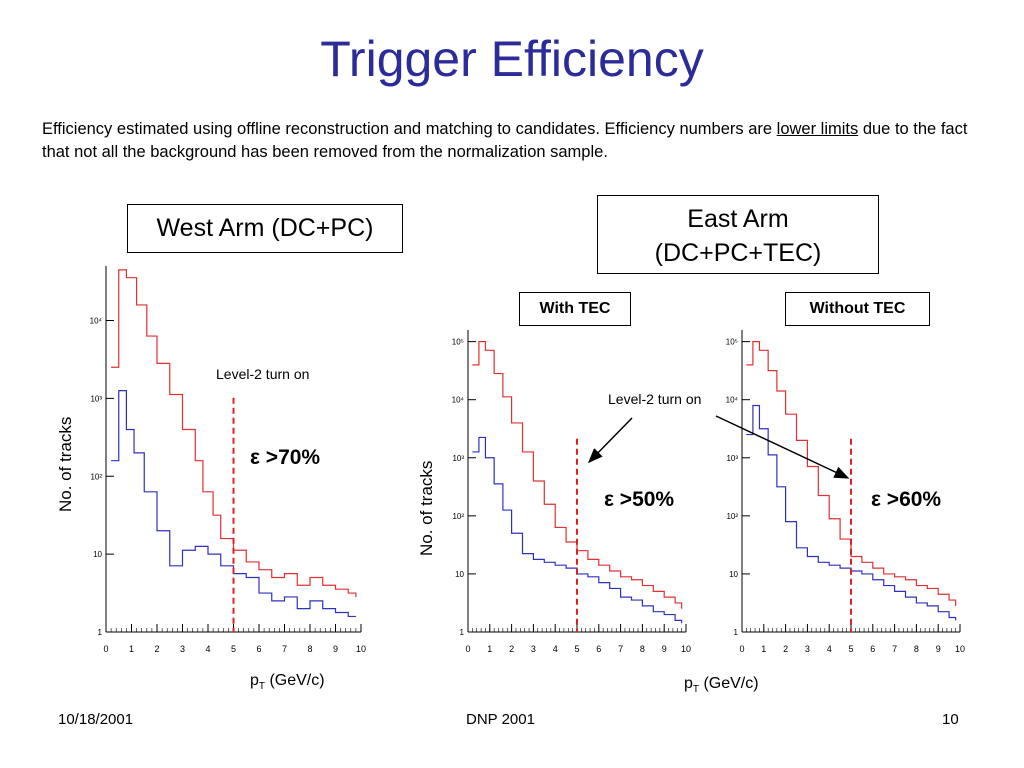  What do you see at coordinates (729, 683) in the screenshot?
I see `east-x-axis-unit: (GeV/c)` at bounding box center [729, 683].